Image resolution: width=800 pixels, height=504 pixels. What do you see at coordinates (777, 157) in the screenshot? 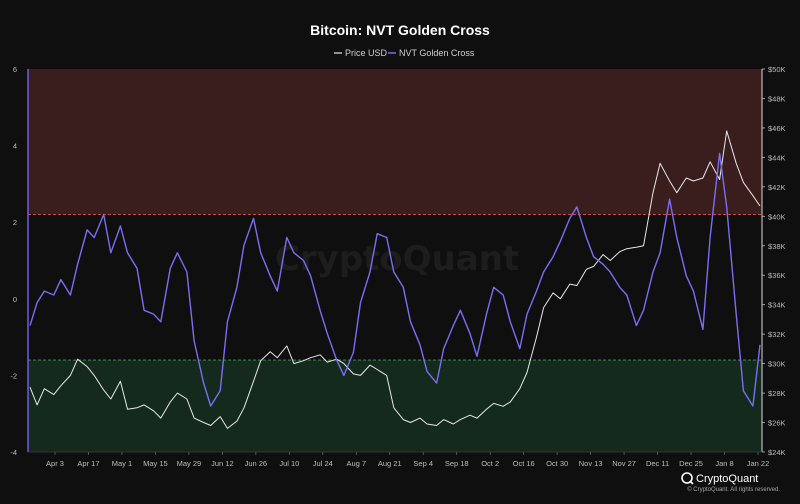
I see `y-right-tick: $44K` at bounding box center [777, 157].